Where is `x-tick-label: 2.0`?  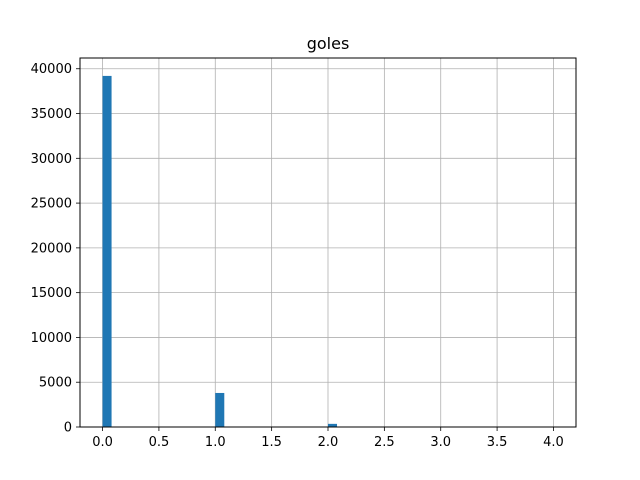
x-tick-label: 2.0 is located at coordinates (328, 442).